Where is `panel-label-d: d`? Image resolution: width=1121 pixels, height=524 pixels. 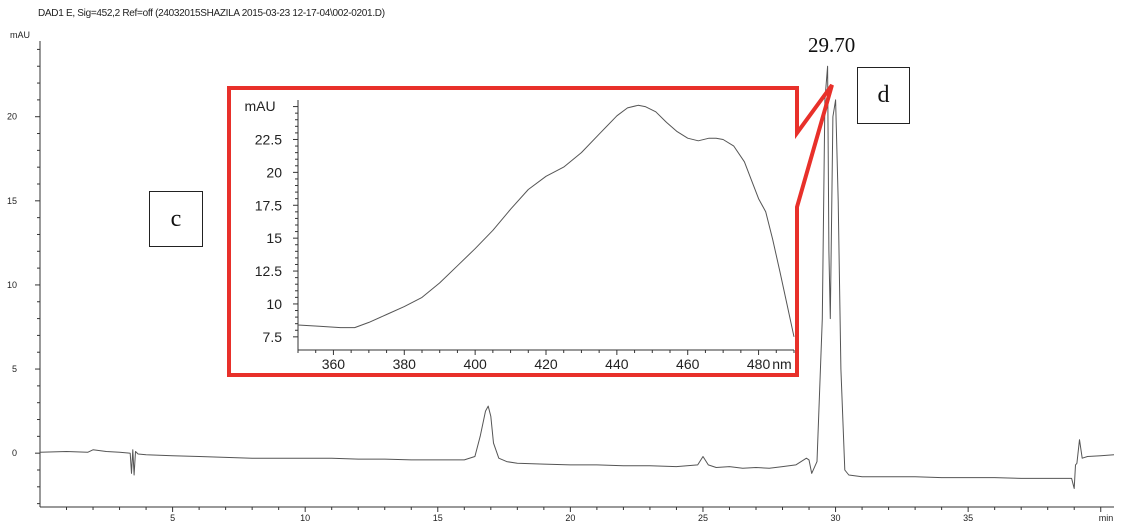
panel-label-d: d is located at coordinates (883, 95).